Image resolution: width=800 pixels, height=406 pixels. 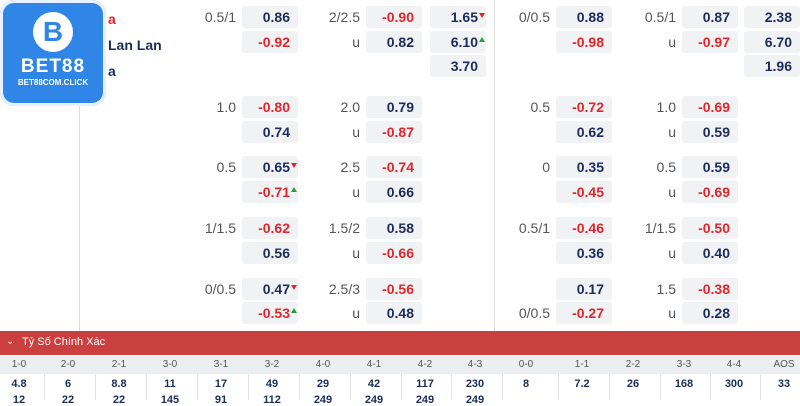 I want to click on correct-score-header: ⌄ Tỷ Số Chính Xác, so click(x=400, y=343).